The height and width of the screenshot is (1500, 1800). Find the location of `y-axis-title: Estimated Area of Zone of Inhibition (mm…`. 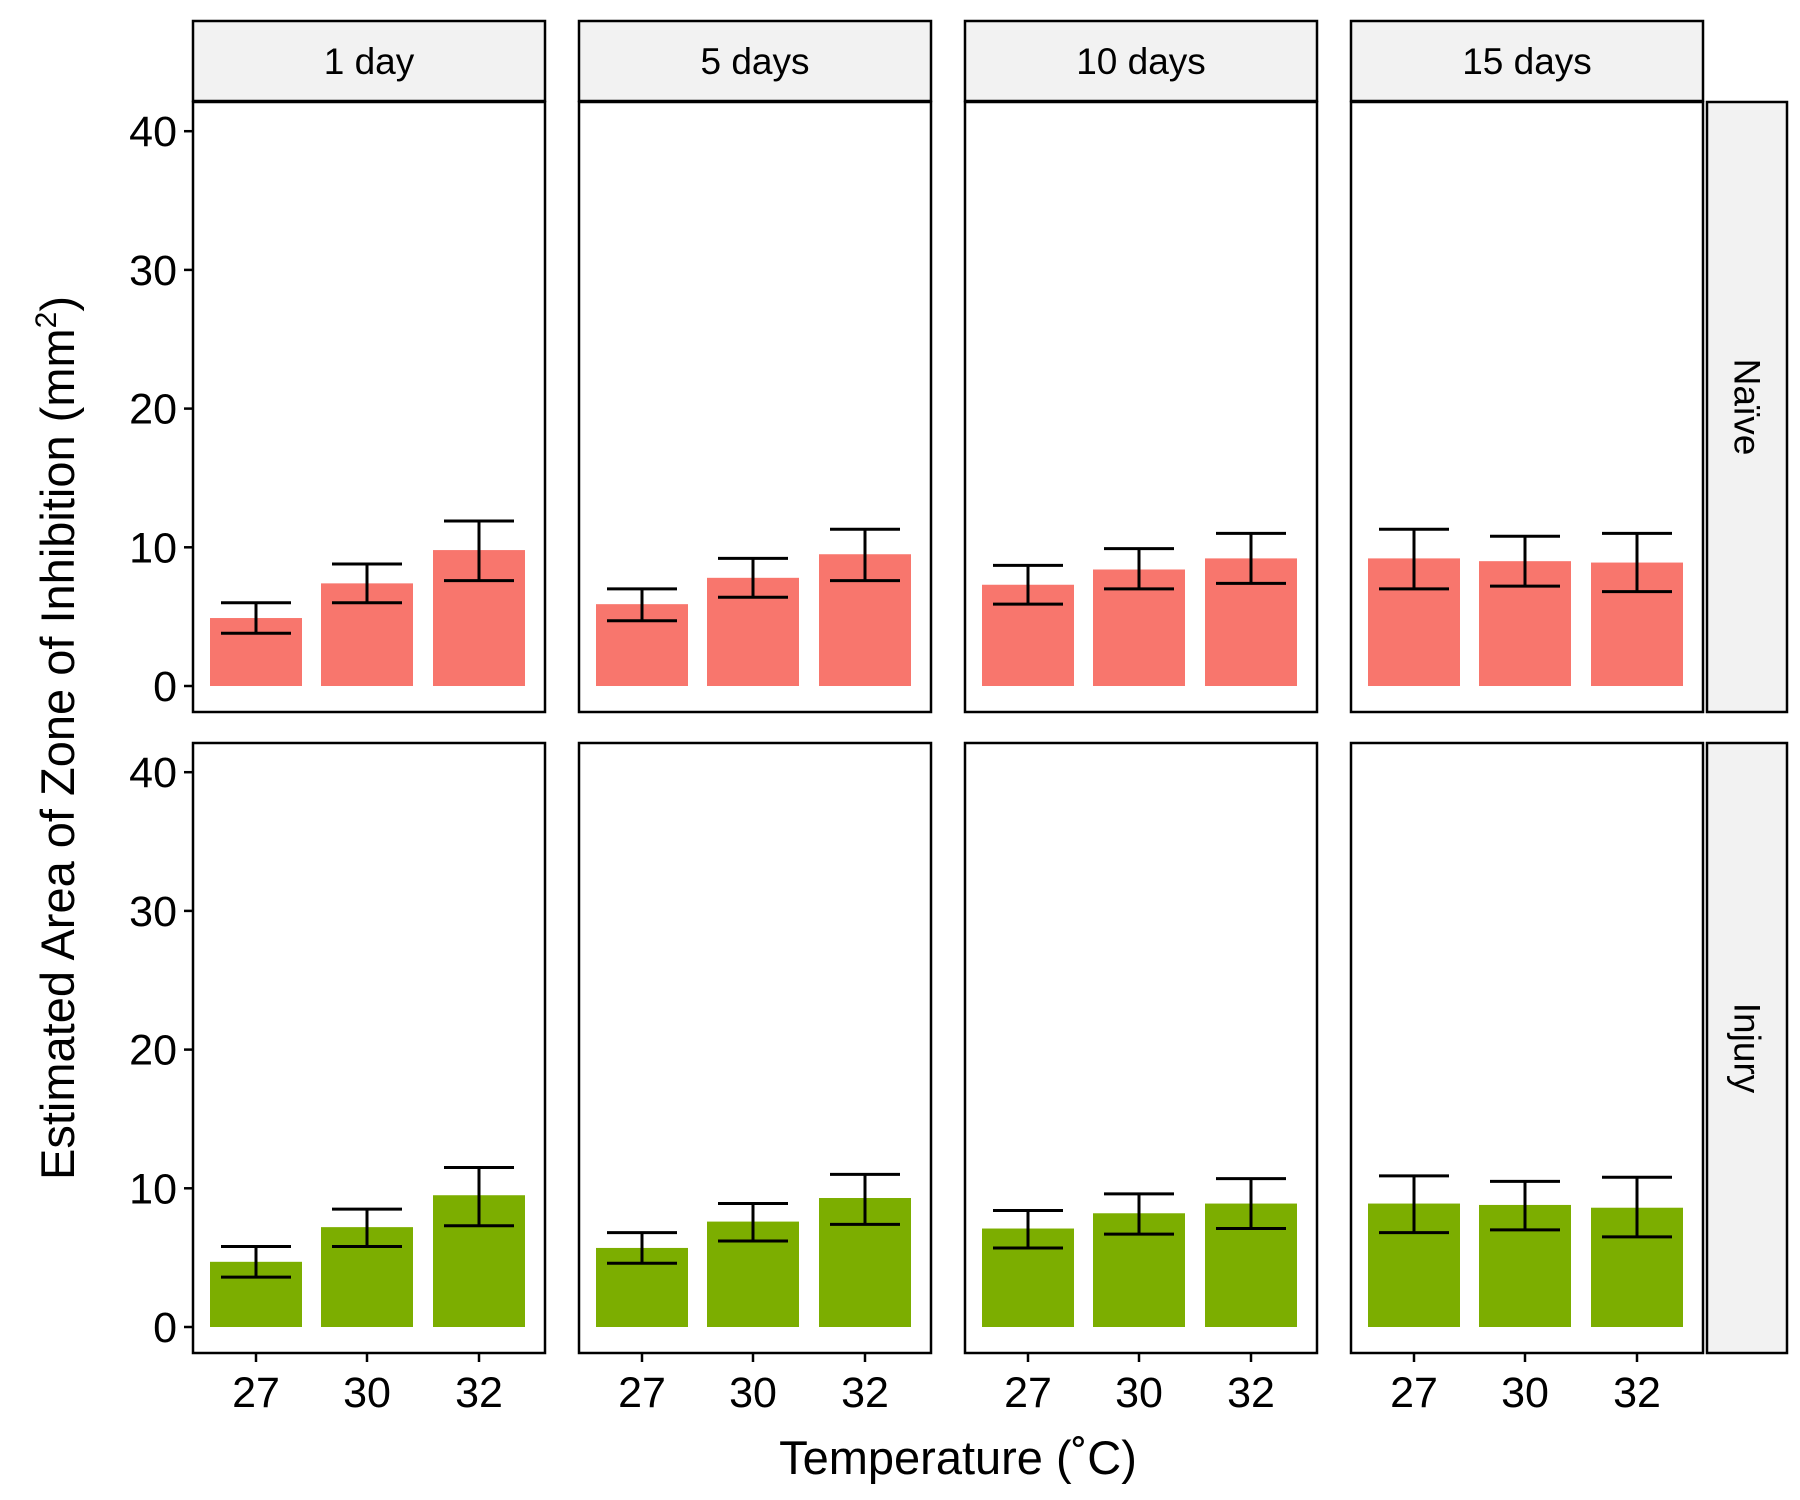

y-axis-title: Estimated Area of Zone of Inhibition (mm… is located at coordinates (57, 738).